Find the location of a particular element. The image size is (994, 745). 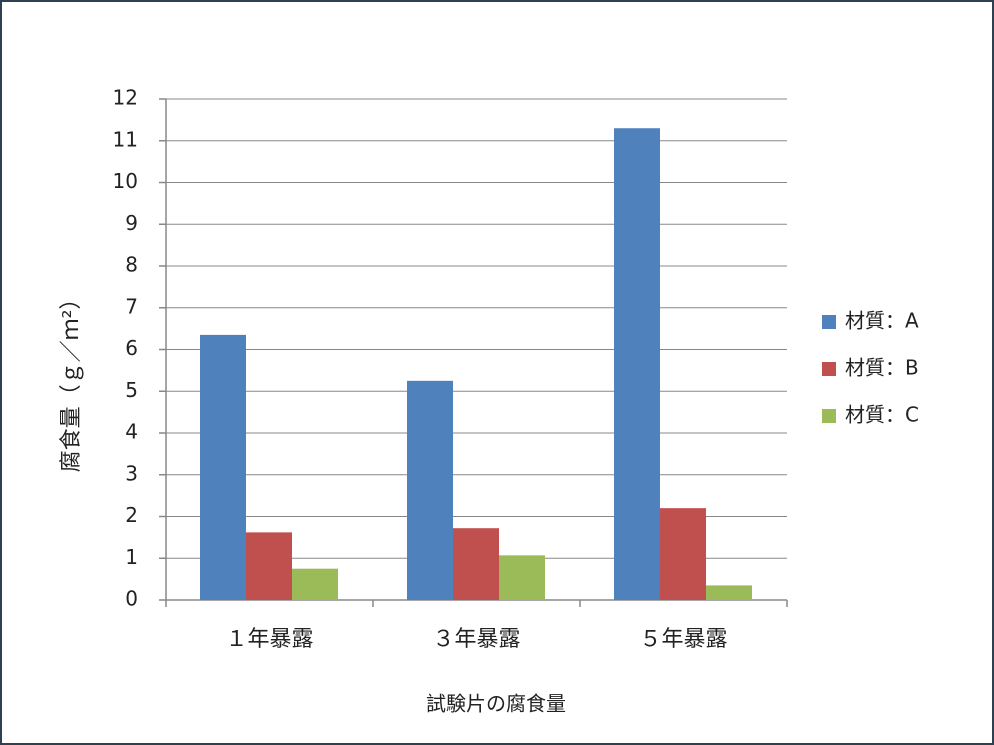

legend-label: 材質：B is located at coordinates (882, 368).